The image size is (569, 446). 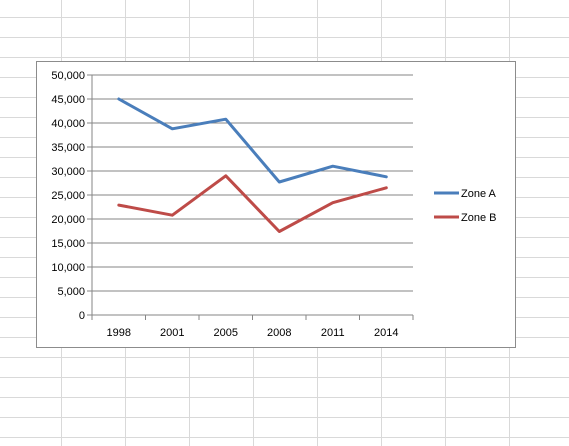 I want to click on y-tick-label: 40,000, so click(x=68, y=124).